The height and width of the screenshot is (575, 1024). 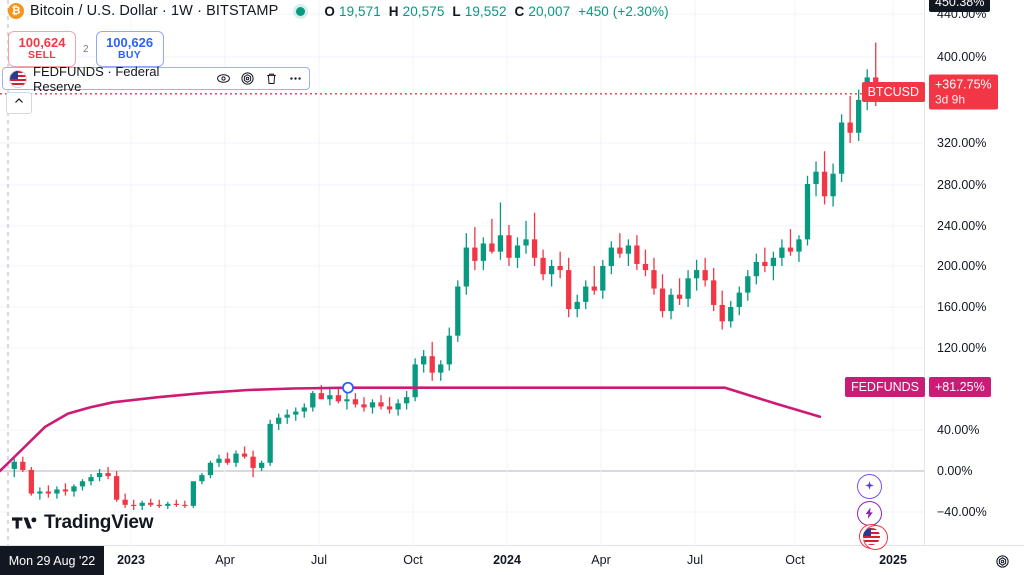 I want to click on btcusd-badge-value: +367.75%, so click(x=963, y=84).